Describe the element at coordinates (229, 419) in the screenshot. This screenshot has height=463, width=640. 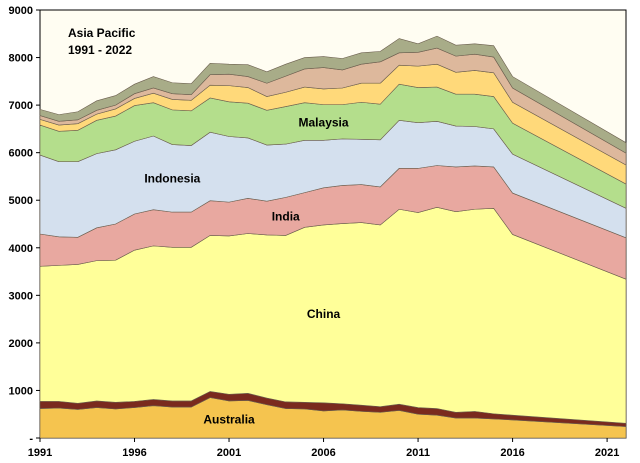
I see `area-label-australia: Australia` at that location.